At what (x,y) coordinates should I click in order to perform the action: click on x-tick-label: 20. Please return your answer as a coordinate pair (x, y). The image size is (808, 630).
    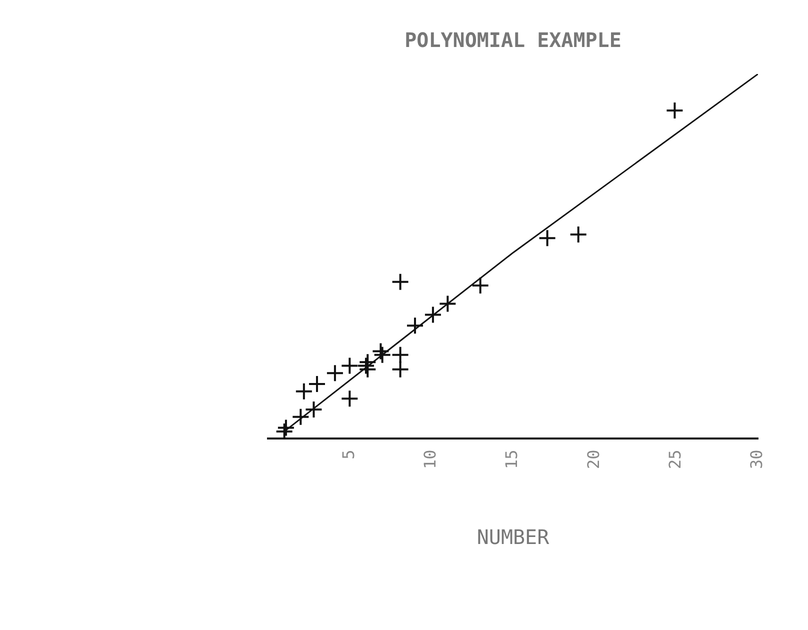
    Looking at the image, I should click on (593, 459).